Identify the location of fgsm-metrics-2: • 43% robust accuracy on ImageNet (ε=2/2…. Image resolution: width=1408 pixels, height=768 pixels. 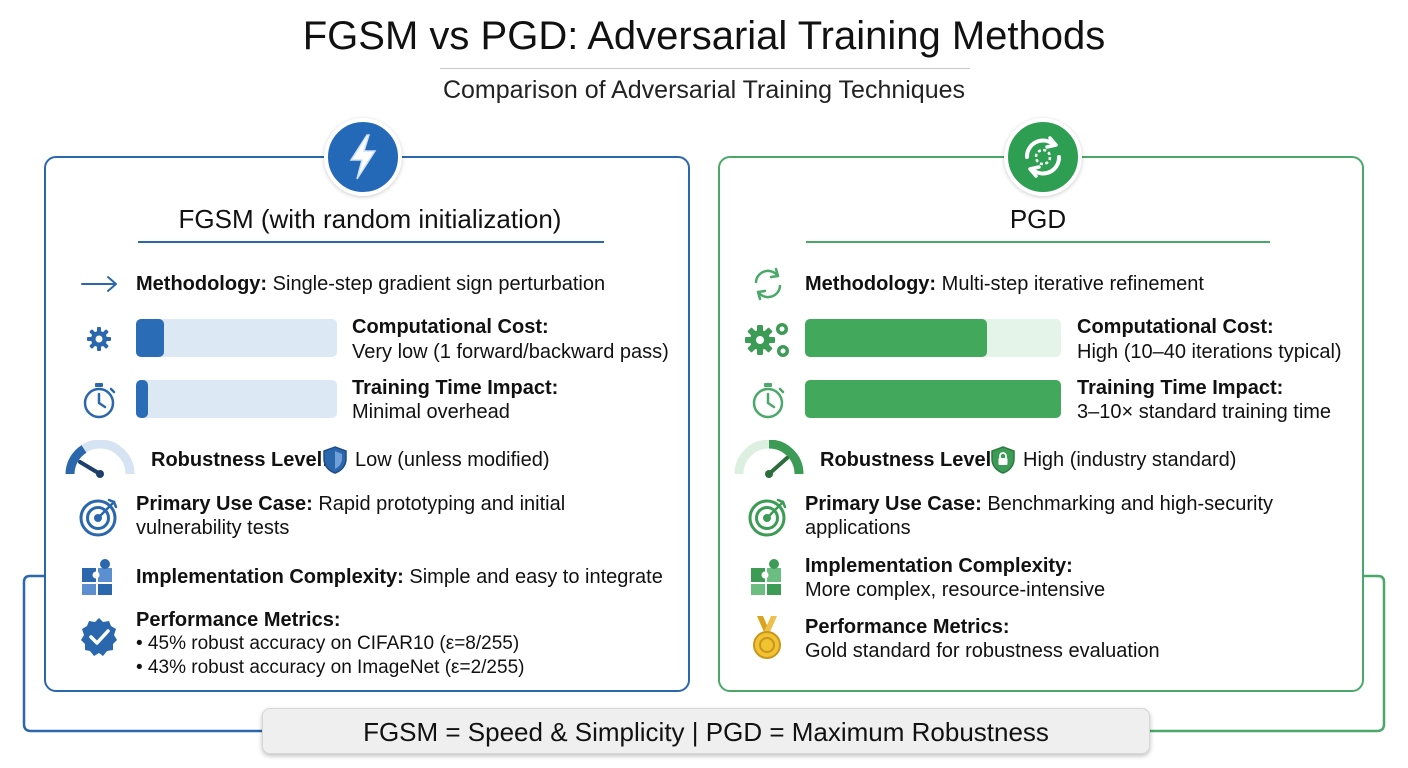
(330, 667).